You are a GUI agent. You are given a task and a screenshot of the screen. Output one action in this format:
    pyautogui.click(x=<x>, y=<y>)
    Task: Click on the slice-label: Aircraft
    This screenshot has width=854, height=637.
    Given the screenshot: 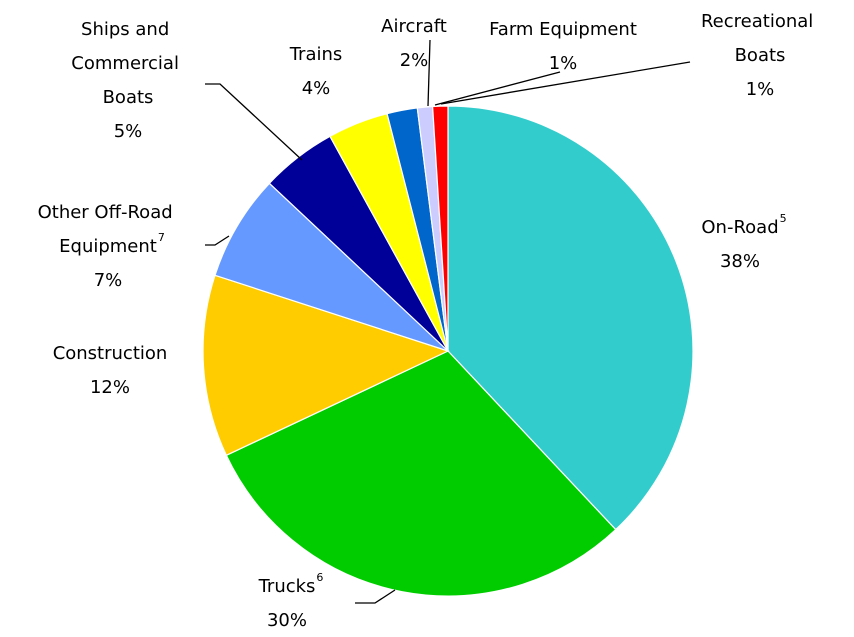 What is the action you would take?
    pyautogui.click(x=414, y=26)
    